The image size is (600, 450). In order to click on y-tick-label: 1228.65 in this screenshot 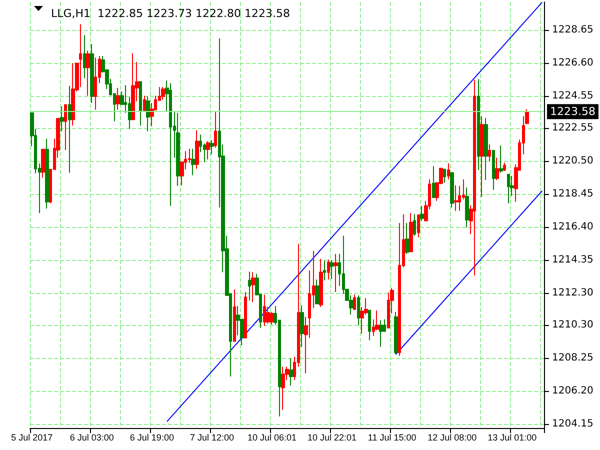, I will do `click(573, 30)`.